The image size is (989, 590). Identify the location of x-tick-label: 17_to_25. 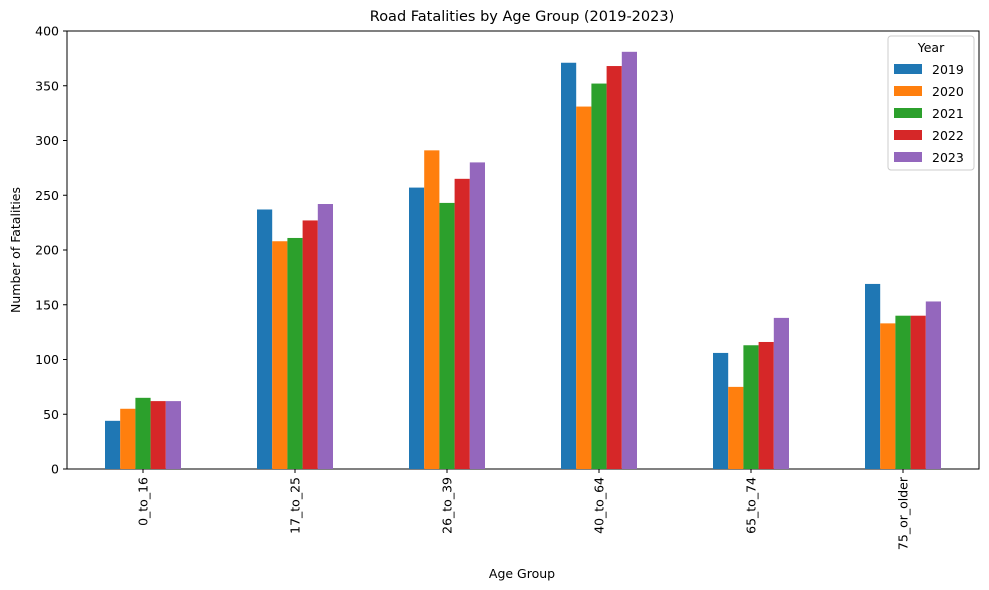
(295, 505).